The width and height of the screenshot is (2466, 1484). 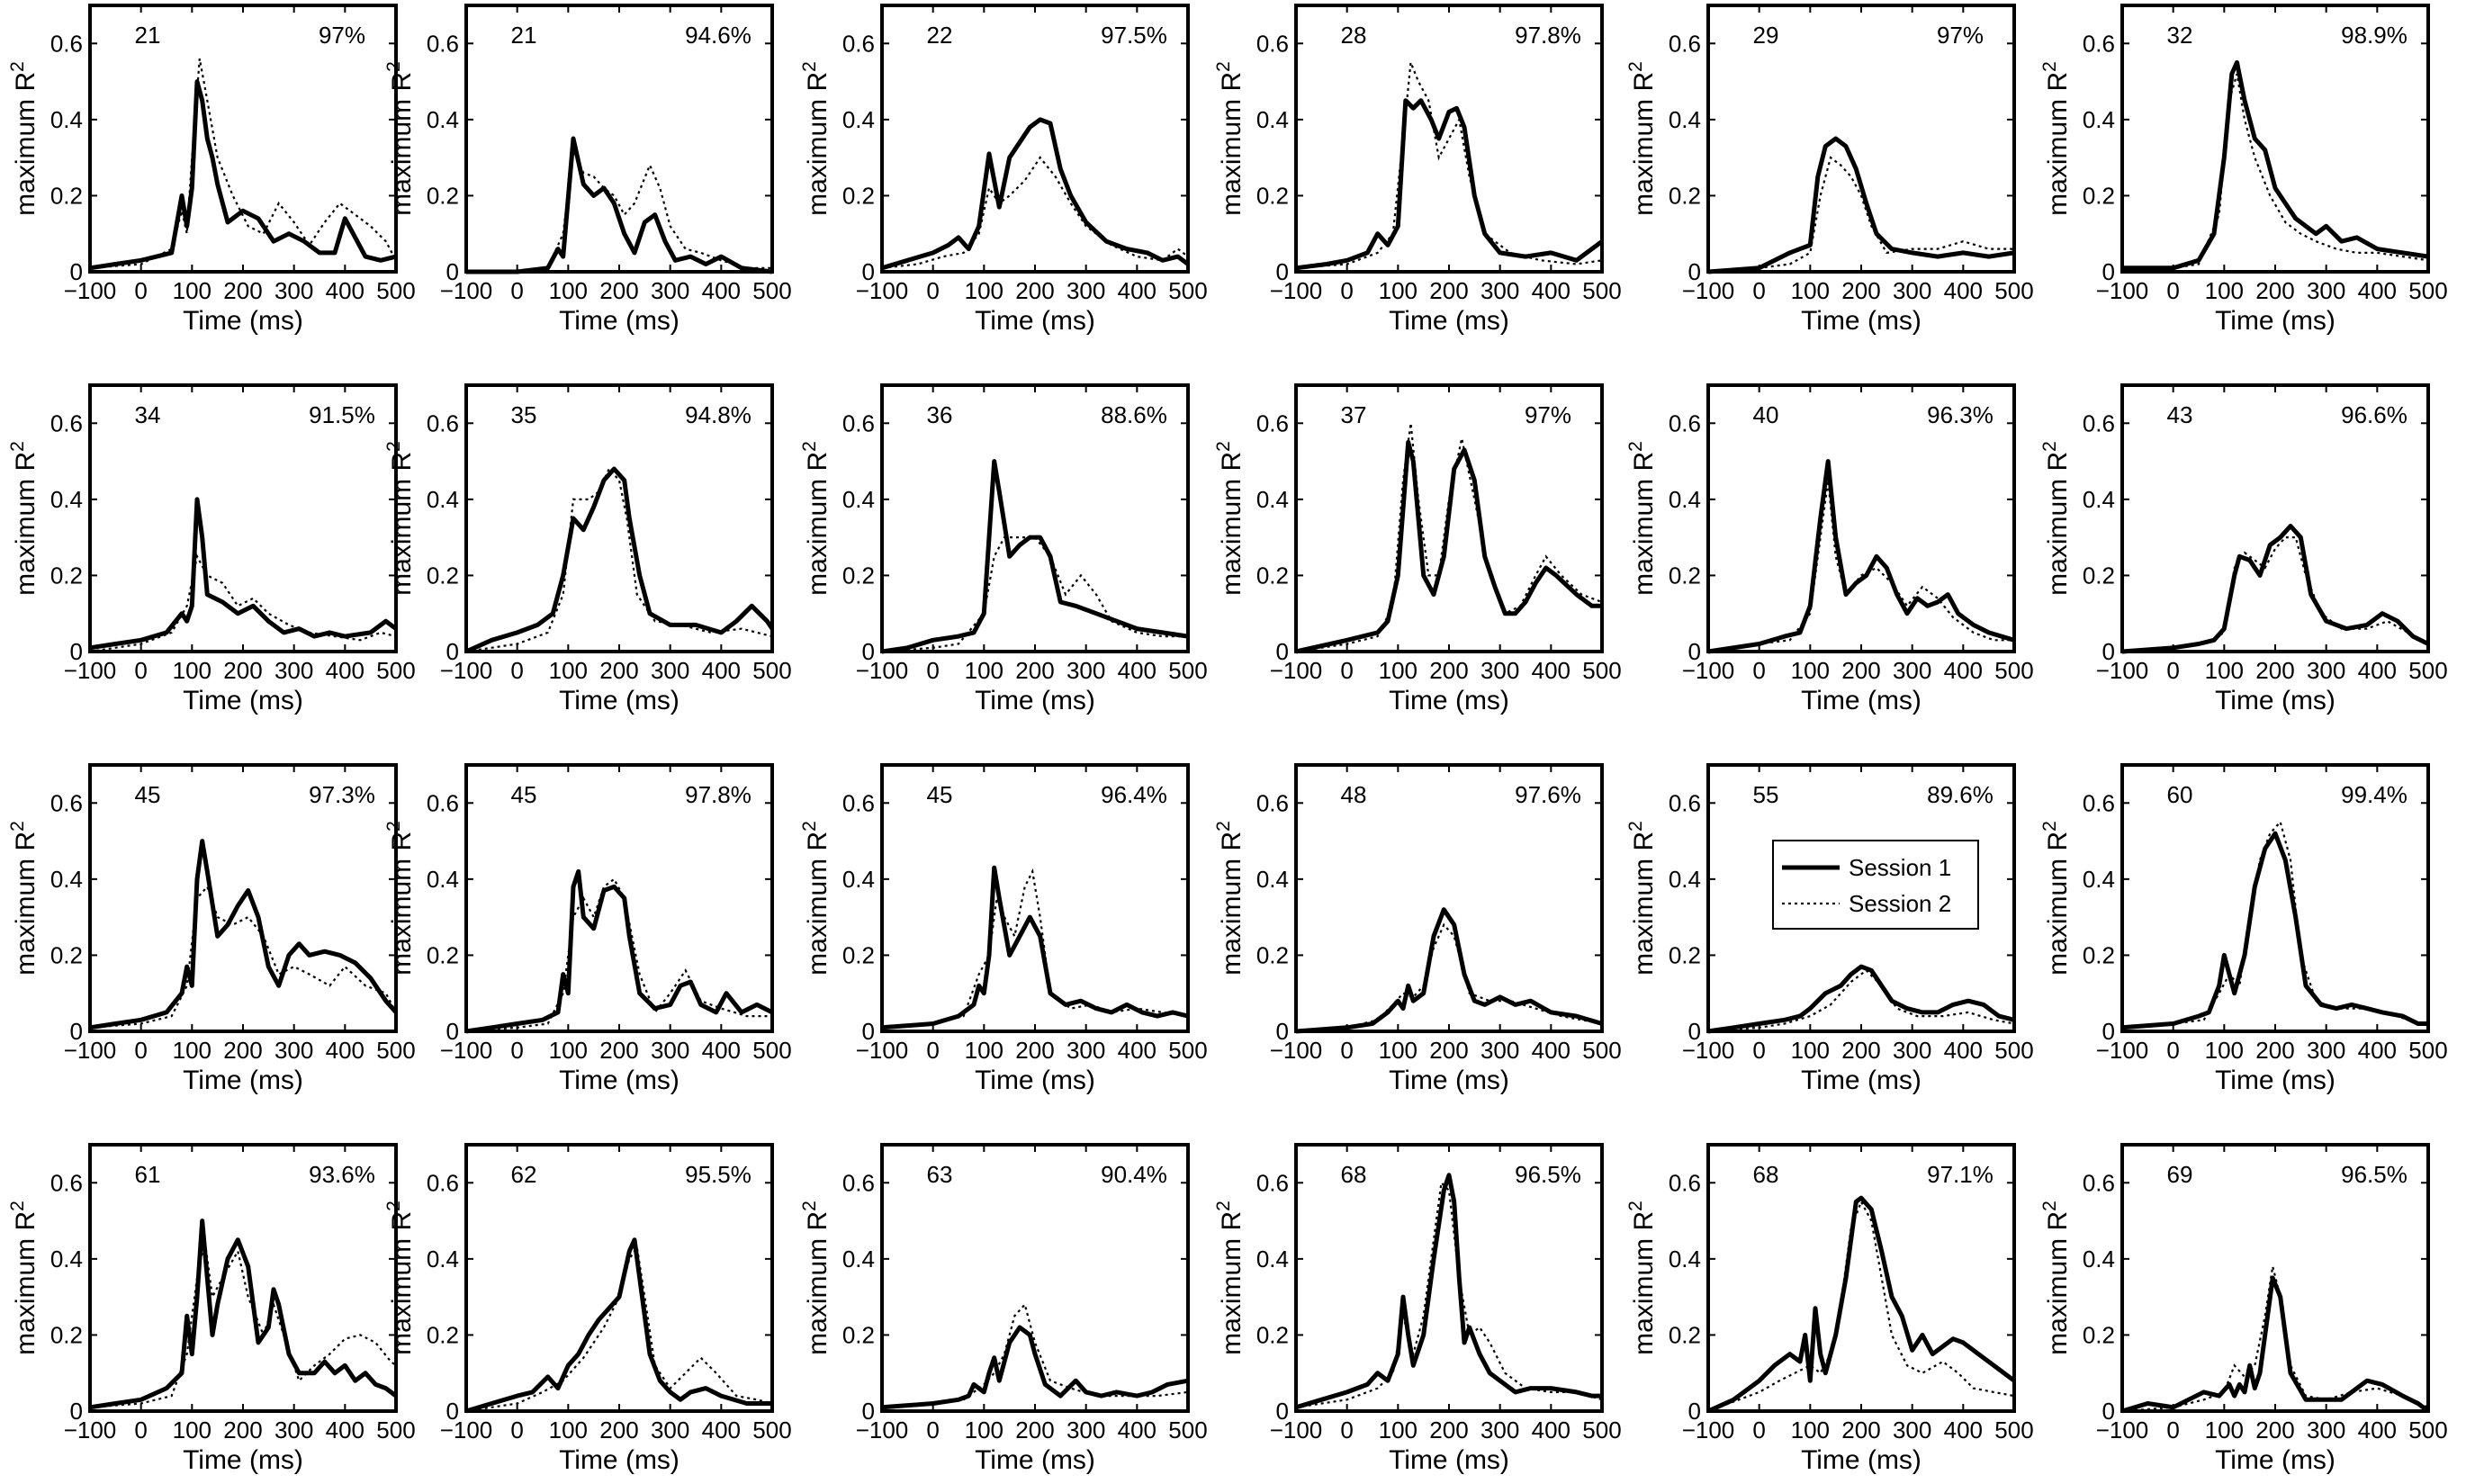 I want to click on panel-id-label: 43, so click(x=2180, y=415).